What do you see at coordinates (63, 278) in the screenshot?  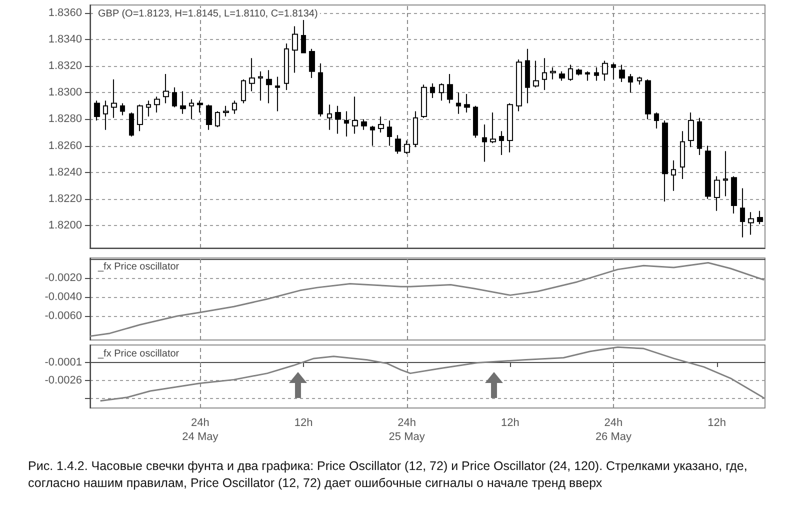 I see `y-tick-label: -0.0020` at bounding box center [63, 278].